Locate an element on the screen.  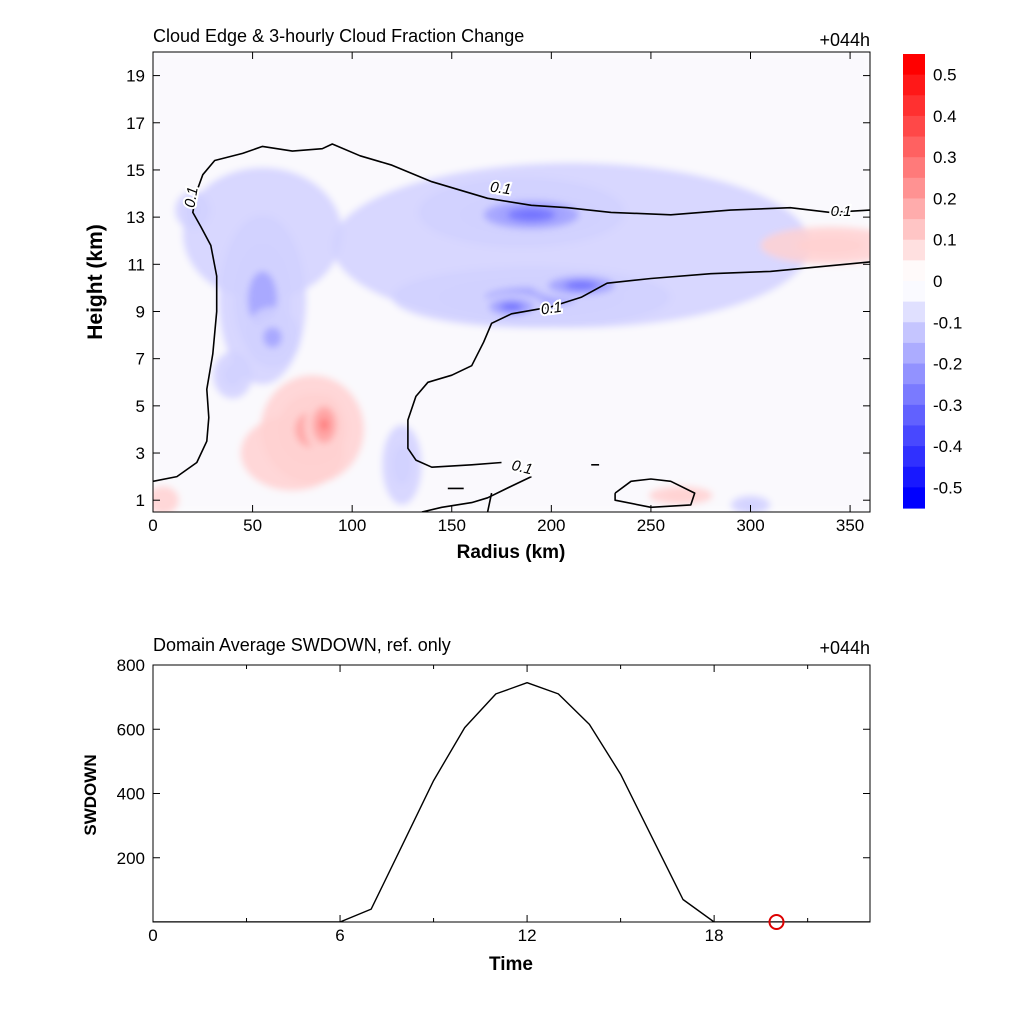
x-tick-label: 100 is located at coordinates (352, 525).